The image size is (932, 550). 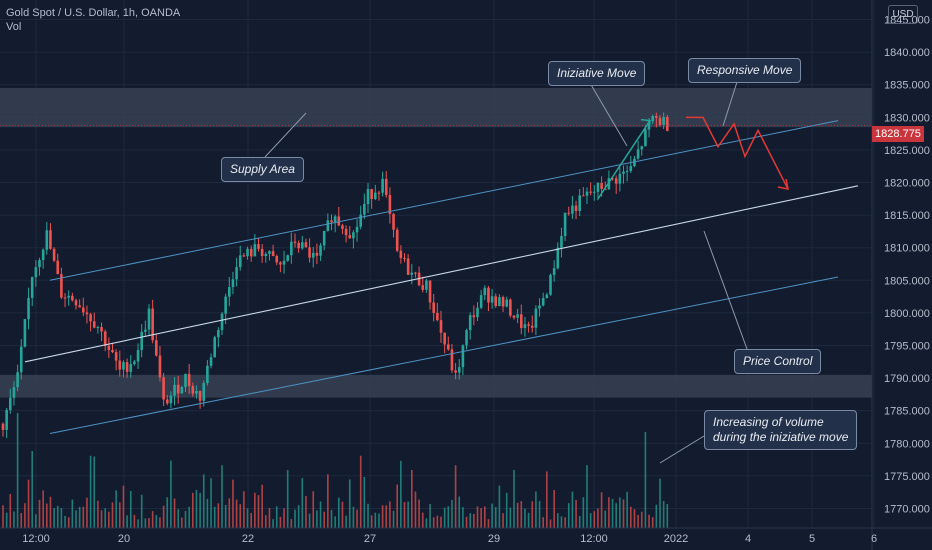 I want to click on volume-indicator-label: Vol, so click(x=14, y=27).